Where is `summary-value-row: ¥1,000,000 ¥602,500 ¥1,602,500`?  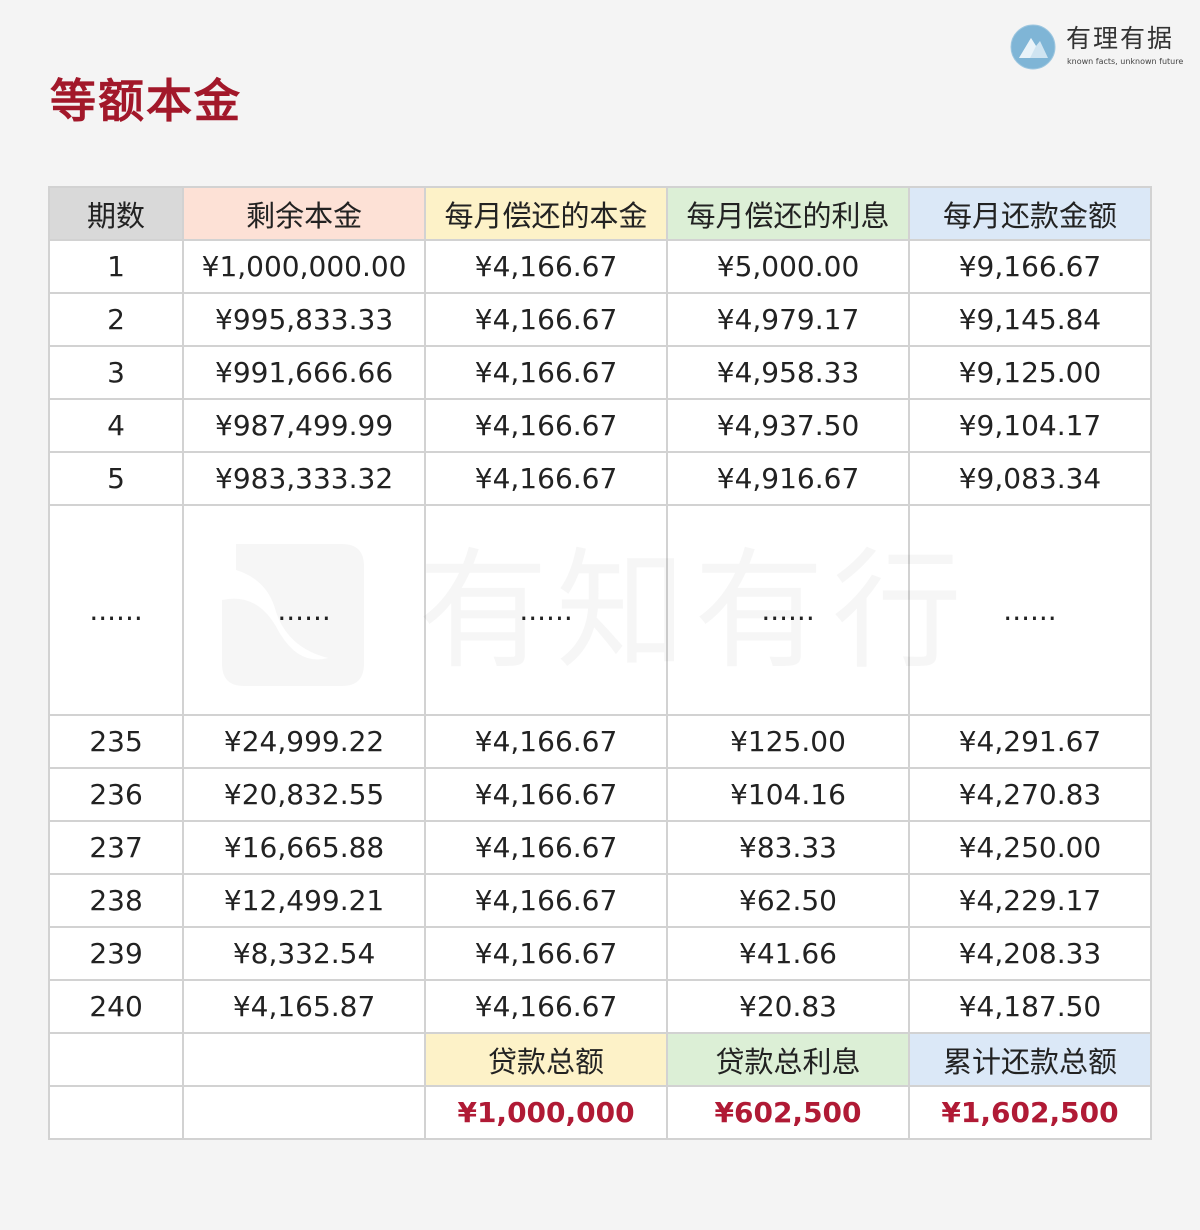 summary-value-row: ¥1,000,000 ¥602,500 ¥1,602,500 is located at coordinates (599, 1112).